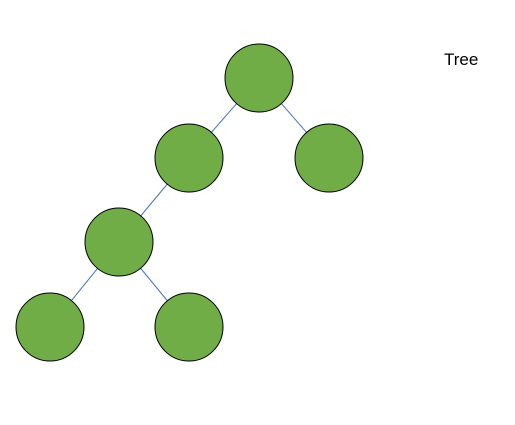 This screenshot has width=515, height=425. What do you see at coordinates (329, 158) in the screenshot?
I see `node-right-child` at bounding box center [329, 158].